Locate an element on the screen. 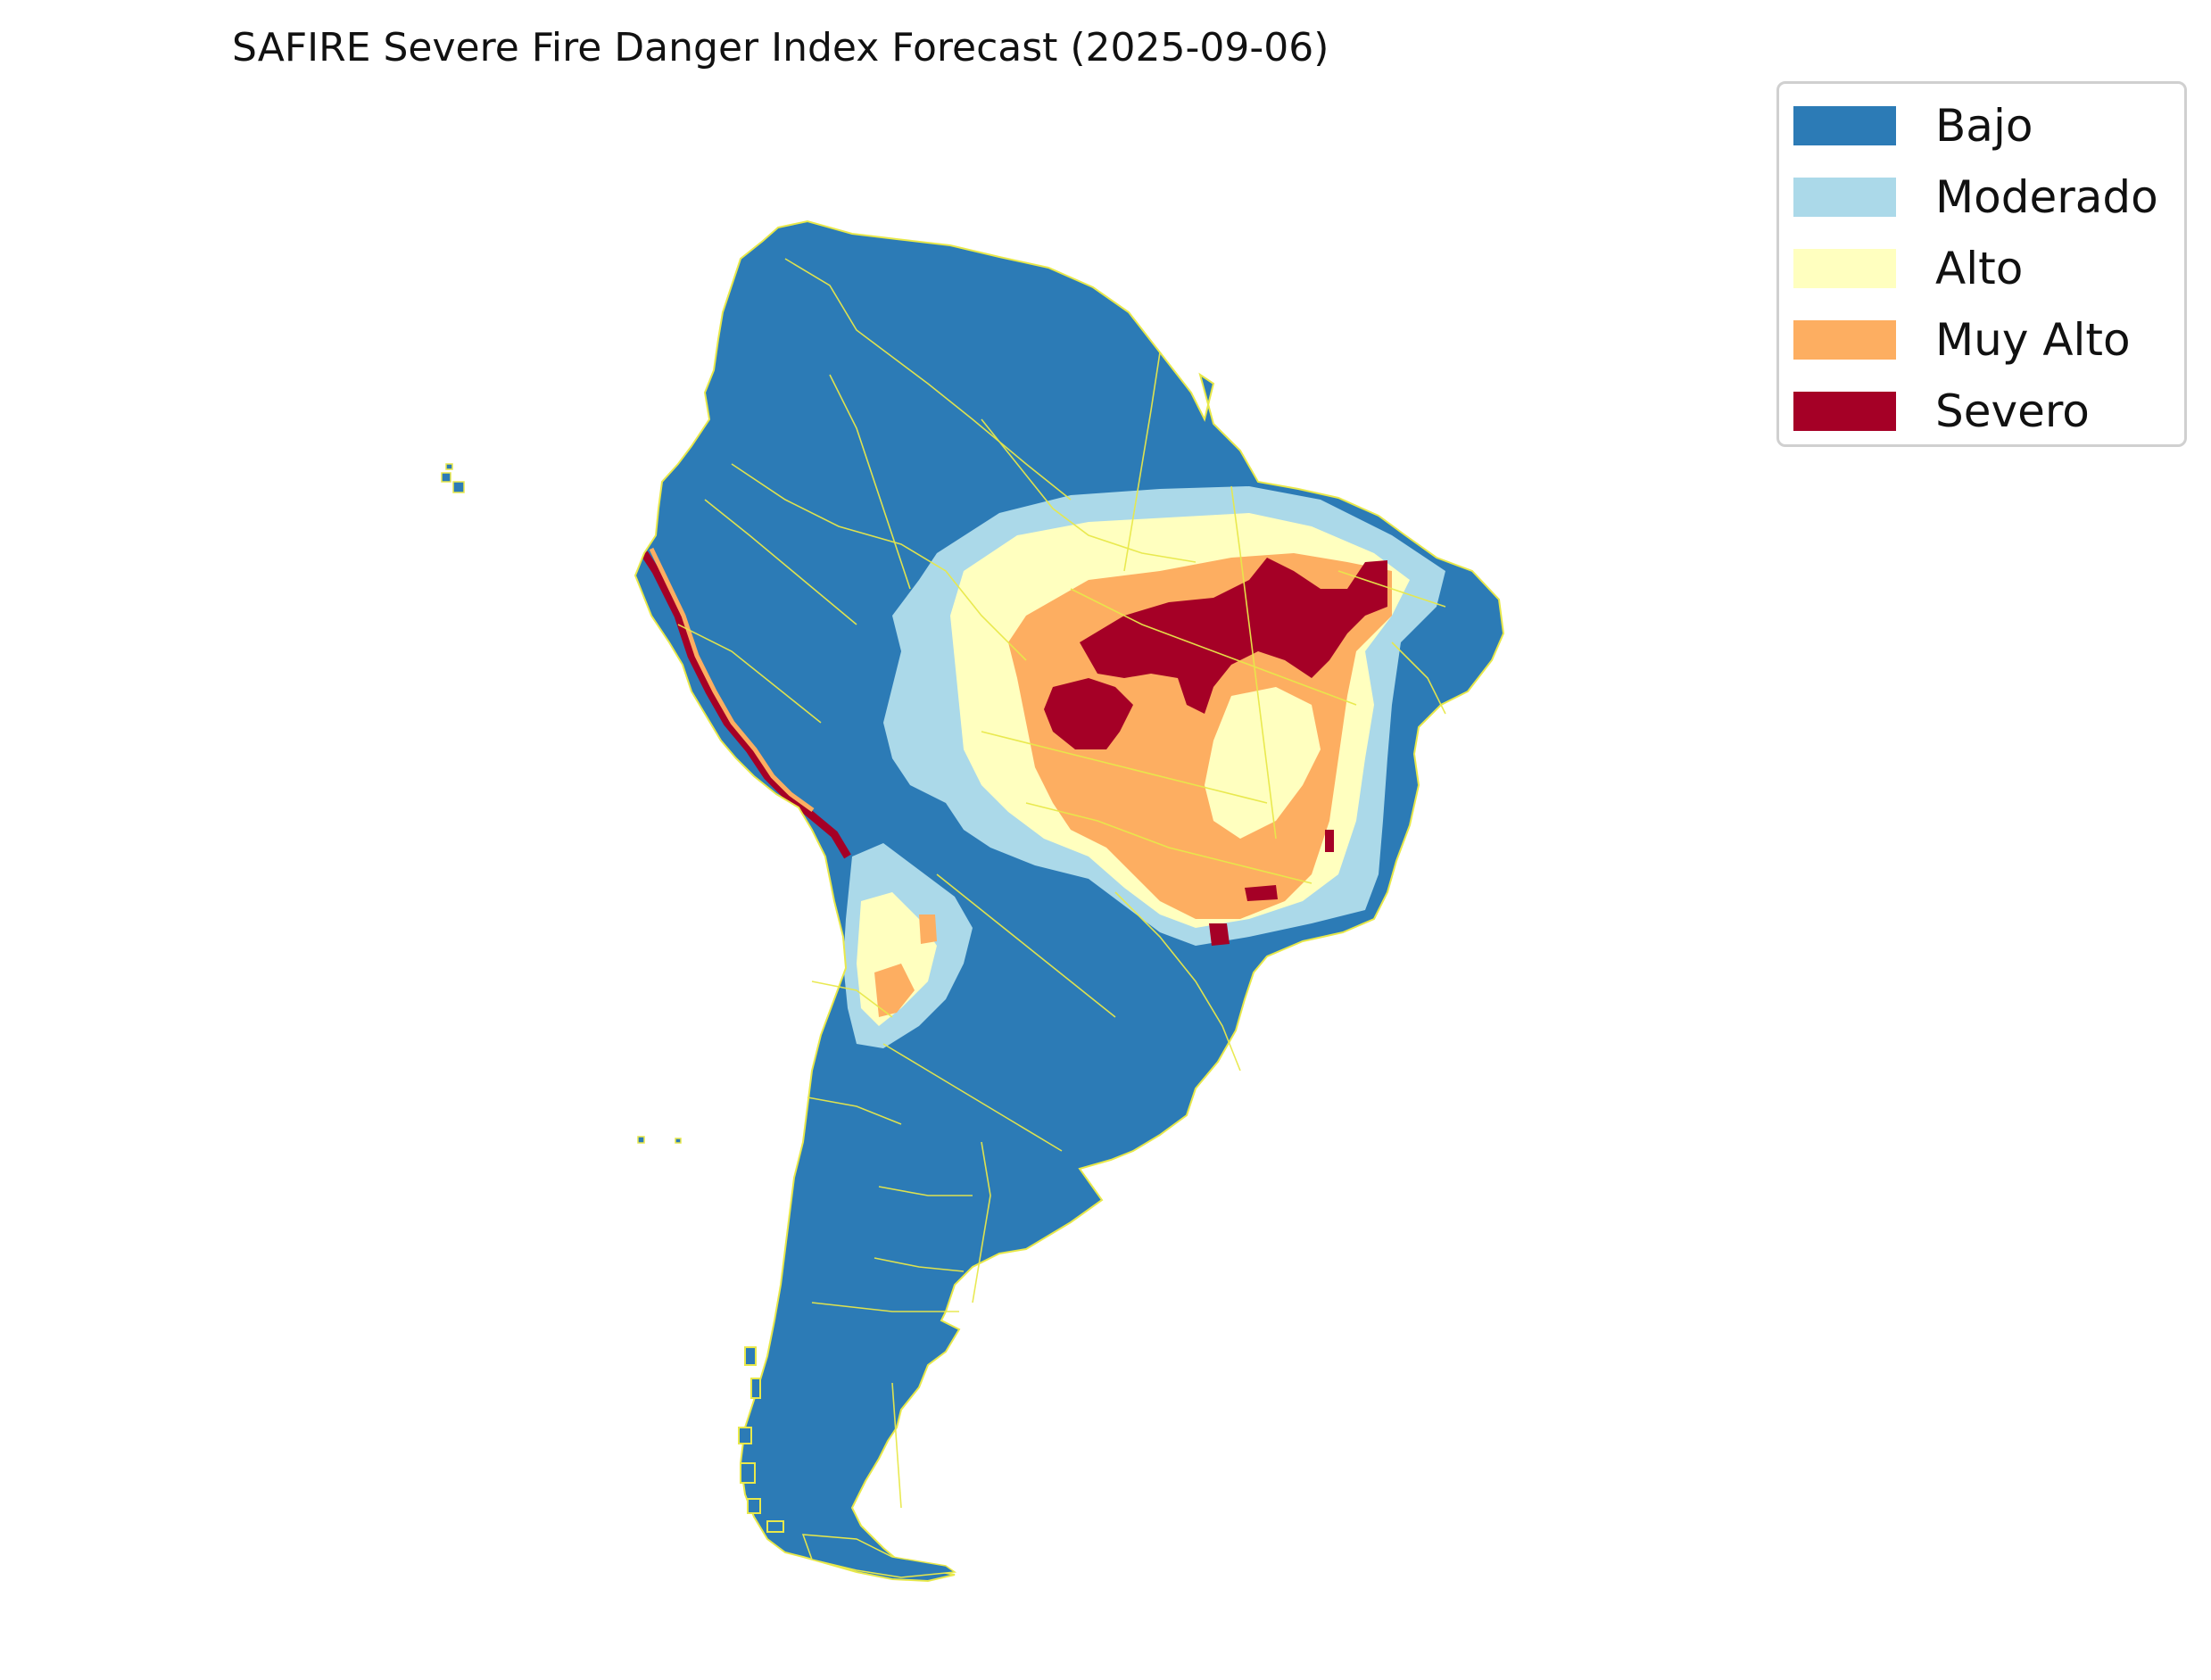 The image size is (2211, 1680). legend-item-alto: Alto is located at coordinates (1908, 268).